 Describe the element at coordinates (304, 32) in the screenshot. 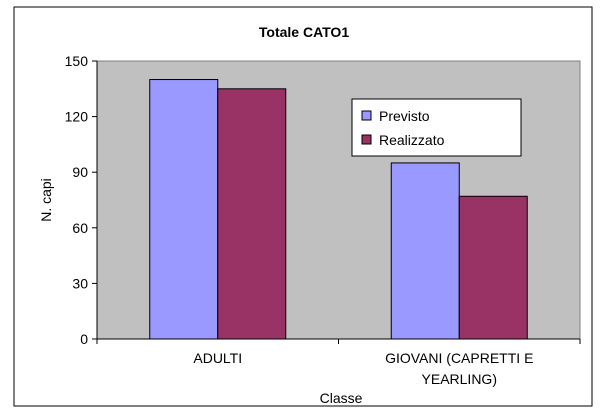

I see `chart-title: Totale CATO1` at that location.